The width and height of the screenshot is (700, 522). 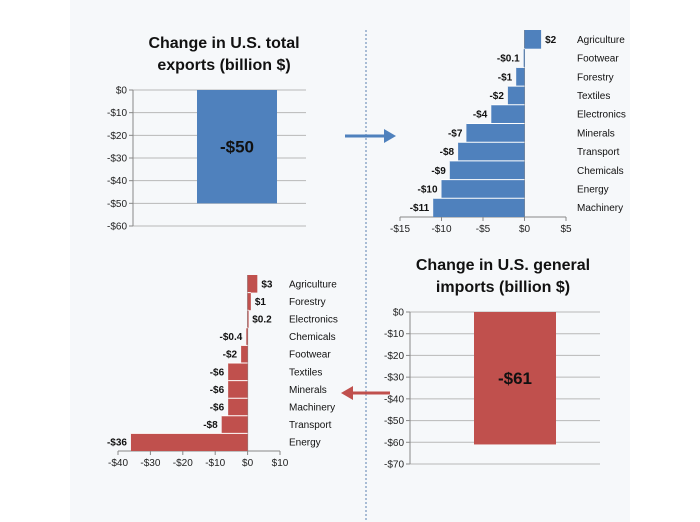 I want to click on data-label: -$0.1, so click(x=508, y=59).